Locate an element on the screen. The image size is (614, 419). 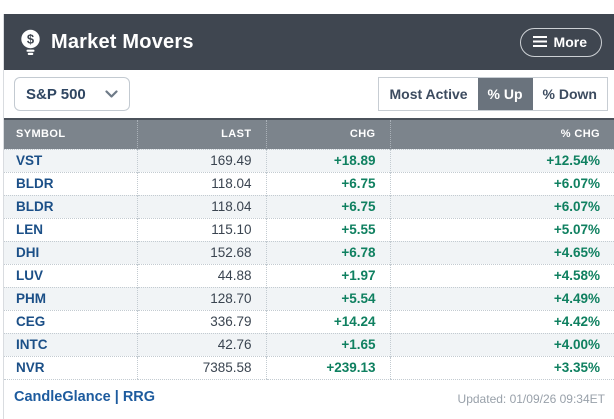
symbol-link: LEN is located at coordinates (70, 229).